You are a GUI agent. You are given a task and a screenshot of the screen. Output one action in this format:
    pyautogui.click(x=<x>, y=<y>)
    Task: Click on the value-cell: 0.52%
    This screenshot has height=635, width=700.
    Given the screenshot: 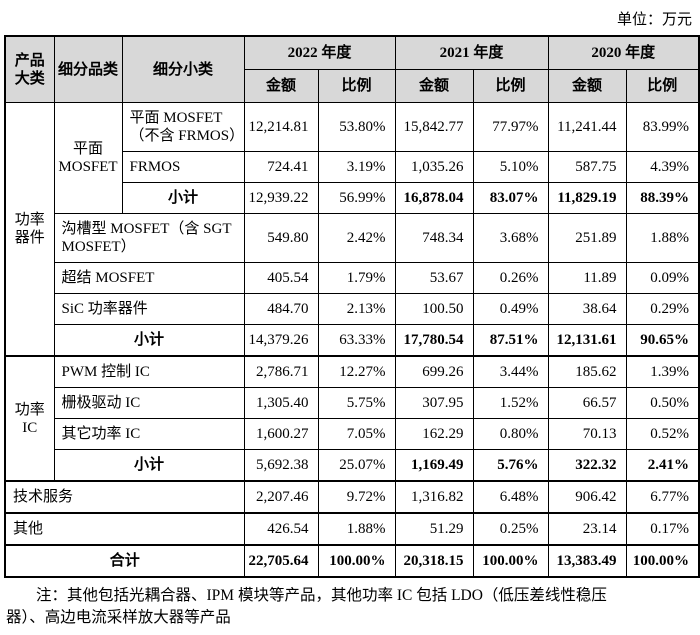 What is the action you would take?
    pyautogui.click(x=662, y=434)
    